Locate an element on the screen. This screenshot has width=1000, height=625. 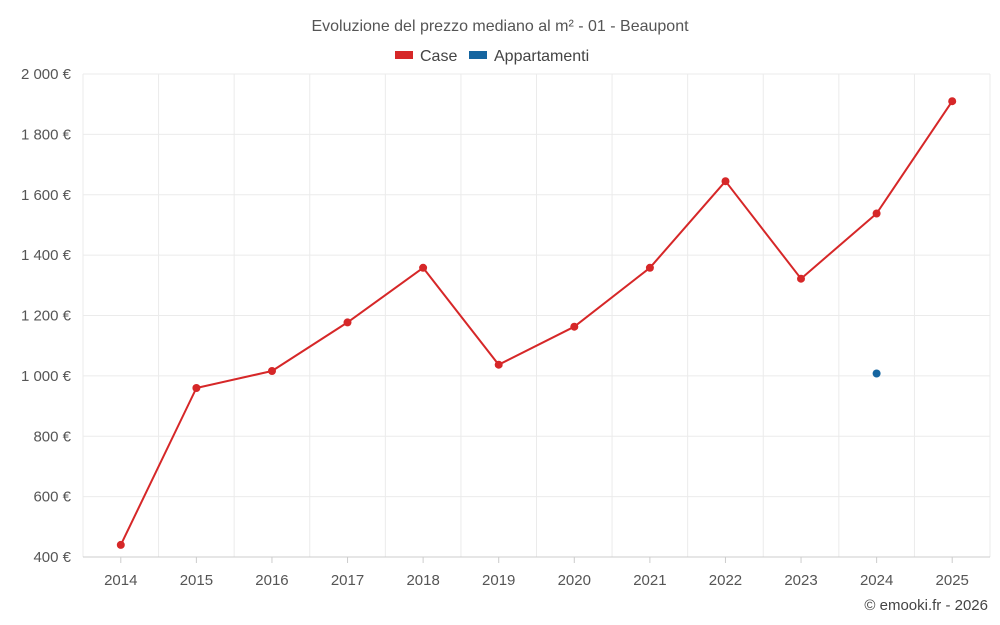
y-tick-label: 1 800 € is located at coordinates (46, 134).